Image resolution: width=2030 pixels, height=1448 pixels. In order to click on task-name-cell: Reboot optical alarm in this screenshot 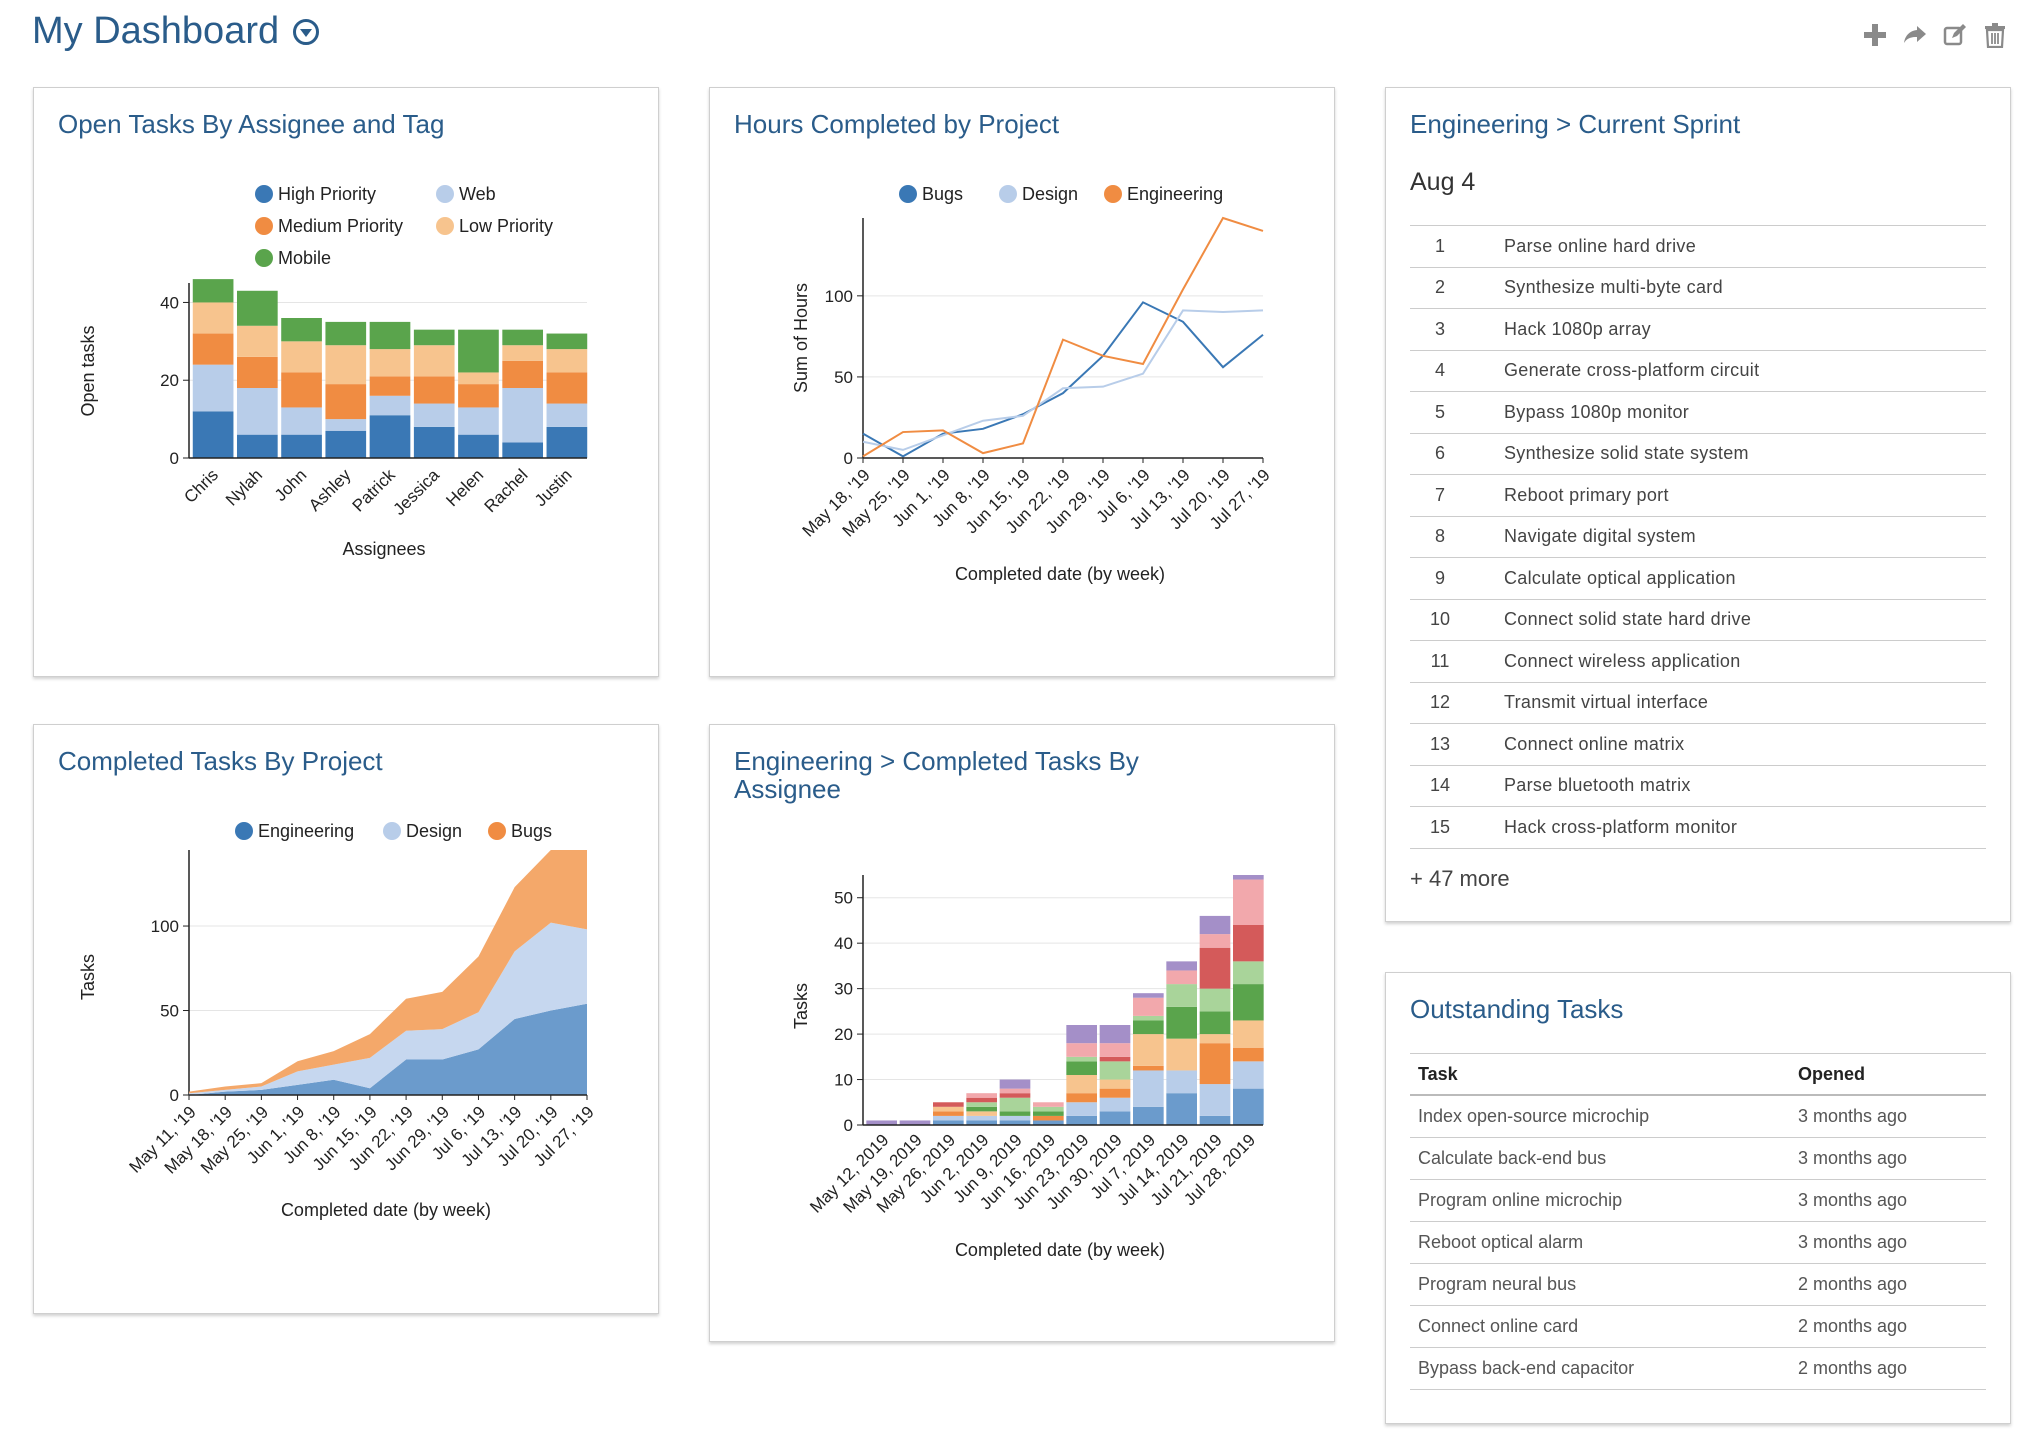, I will do `click(1501, 1242)`.